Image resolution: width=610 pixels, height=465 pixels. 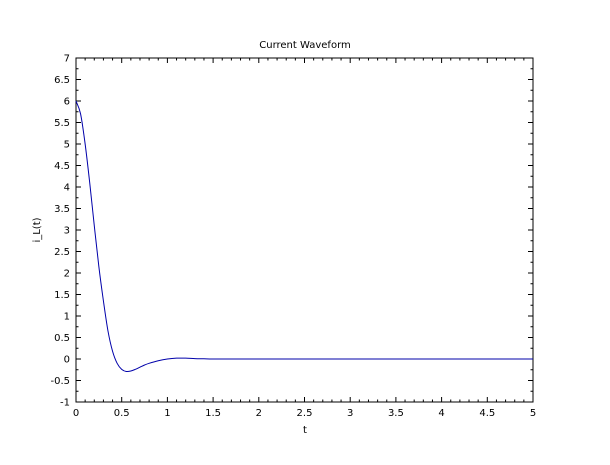 I want to click on x-axis-label: t, so click(x=305, y=430).